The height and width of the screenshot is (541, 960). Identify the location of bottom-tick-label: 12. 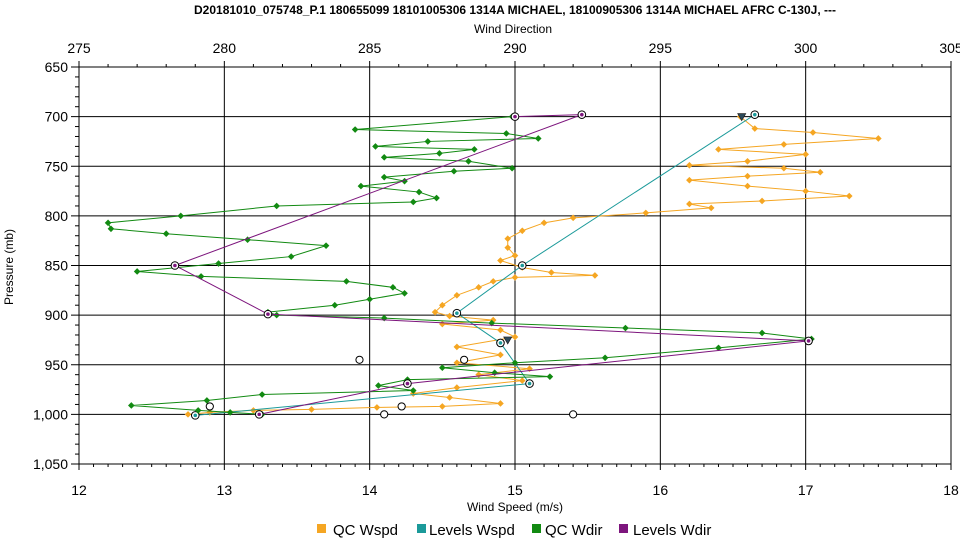
(79, 490).